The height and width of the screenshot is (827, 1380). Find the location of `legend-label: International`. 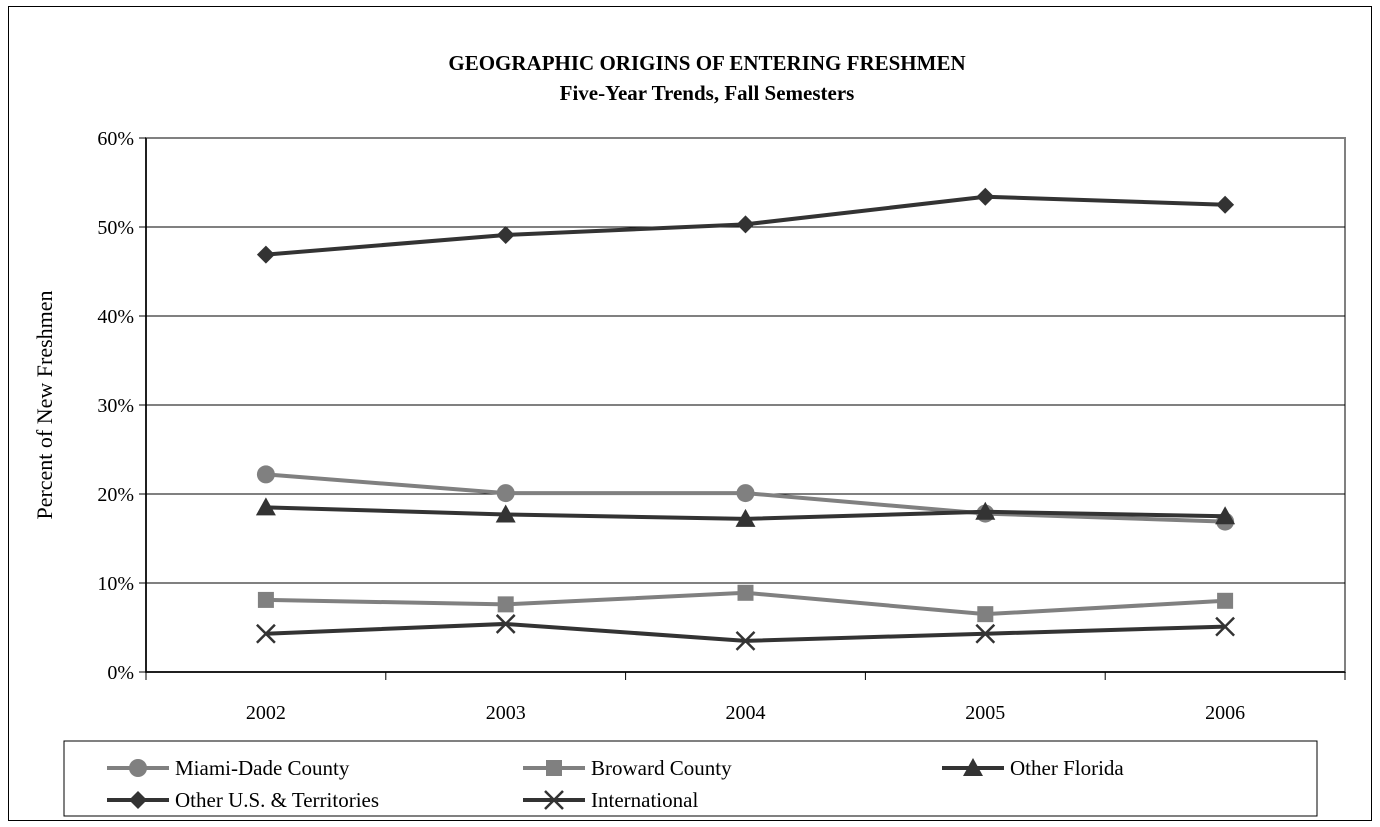

legend-label: International is located at coordinates (644, 800).